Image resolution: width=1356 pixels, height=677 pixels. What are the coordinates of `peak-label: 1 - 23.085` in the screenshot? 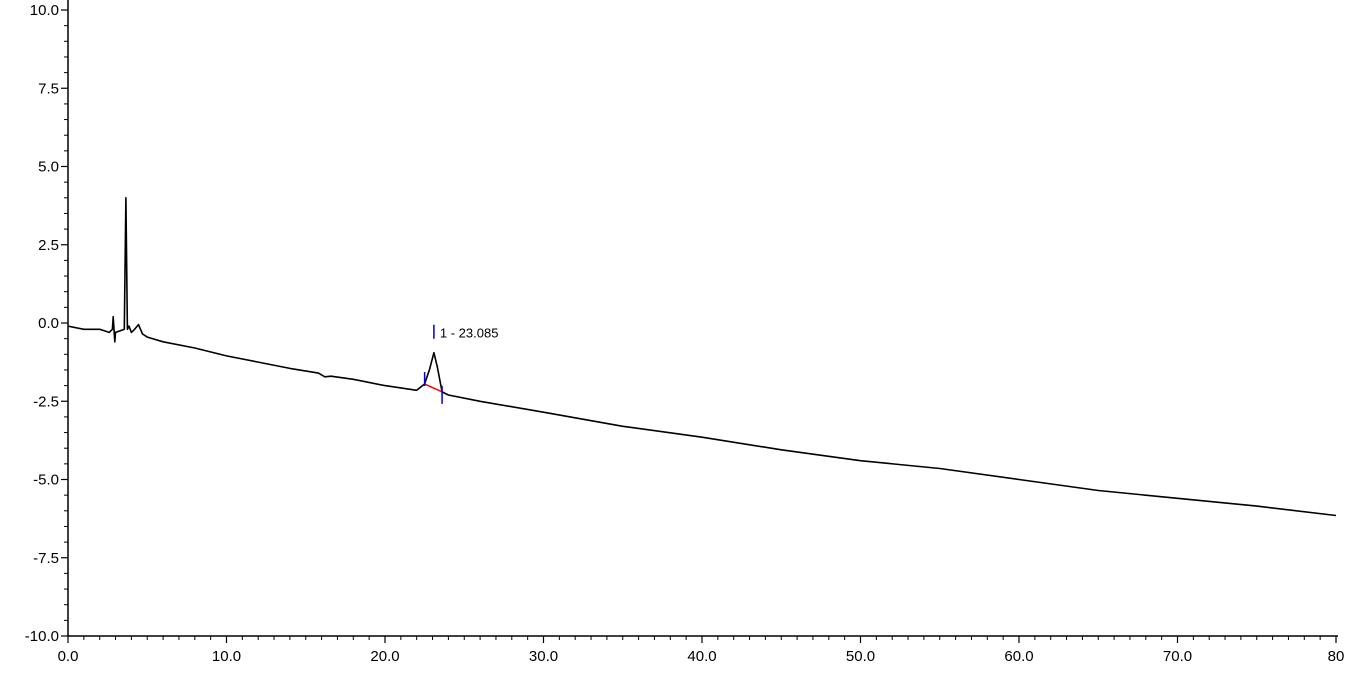 It's located at (469, 333).